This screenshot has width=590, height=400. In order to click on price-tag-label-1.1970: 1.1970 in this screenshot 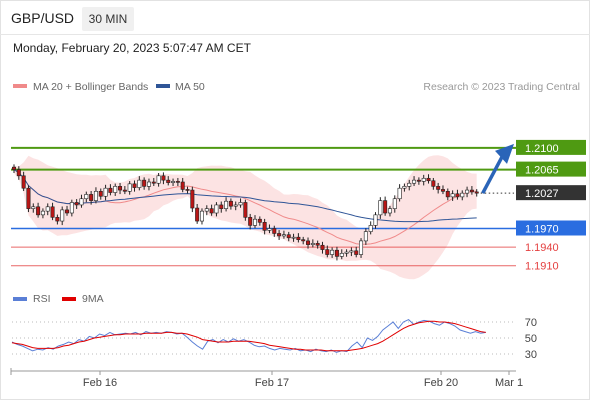, I will do `click(542, 230)`.